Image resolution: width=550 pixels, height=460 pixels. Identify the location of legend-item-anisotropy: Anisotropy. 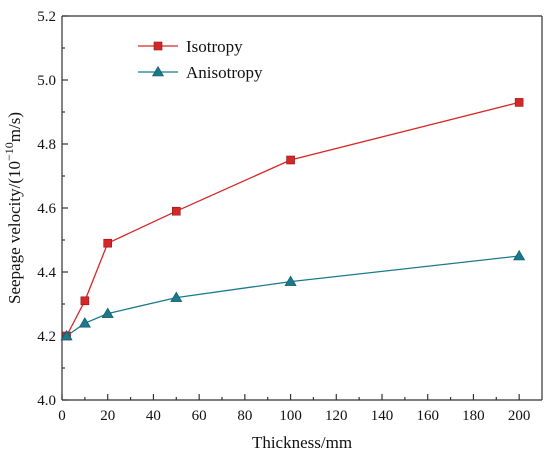
(200, 72).